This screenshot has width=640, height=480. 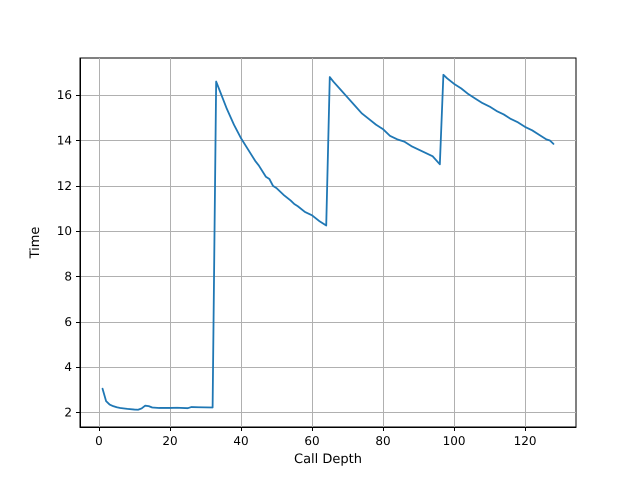 What do you see at coordinates (35, 243) in the screenshot?
I see `y-axis-title: Time` at bounding box center [35, 243].